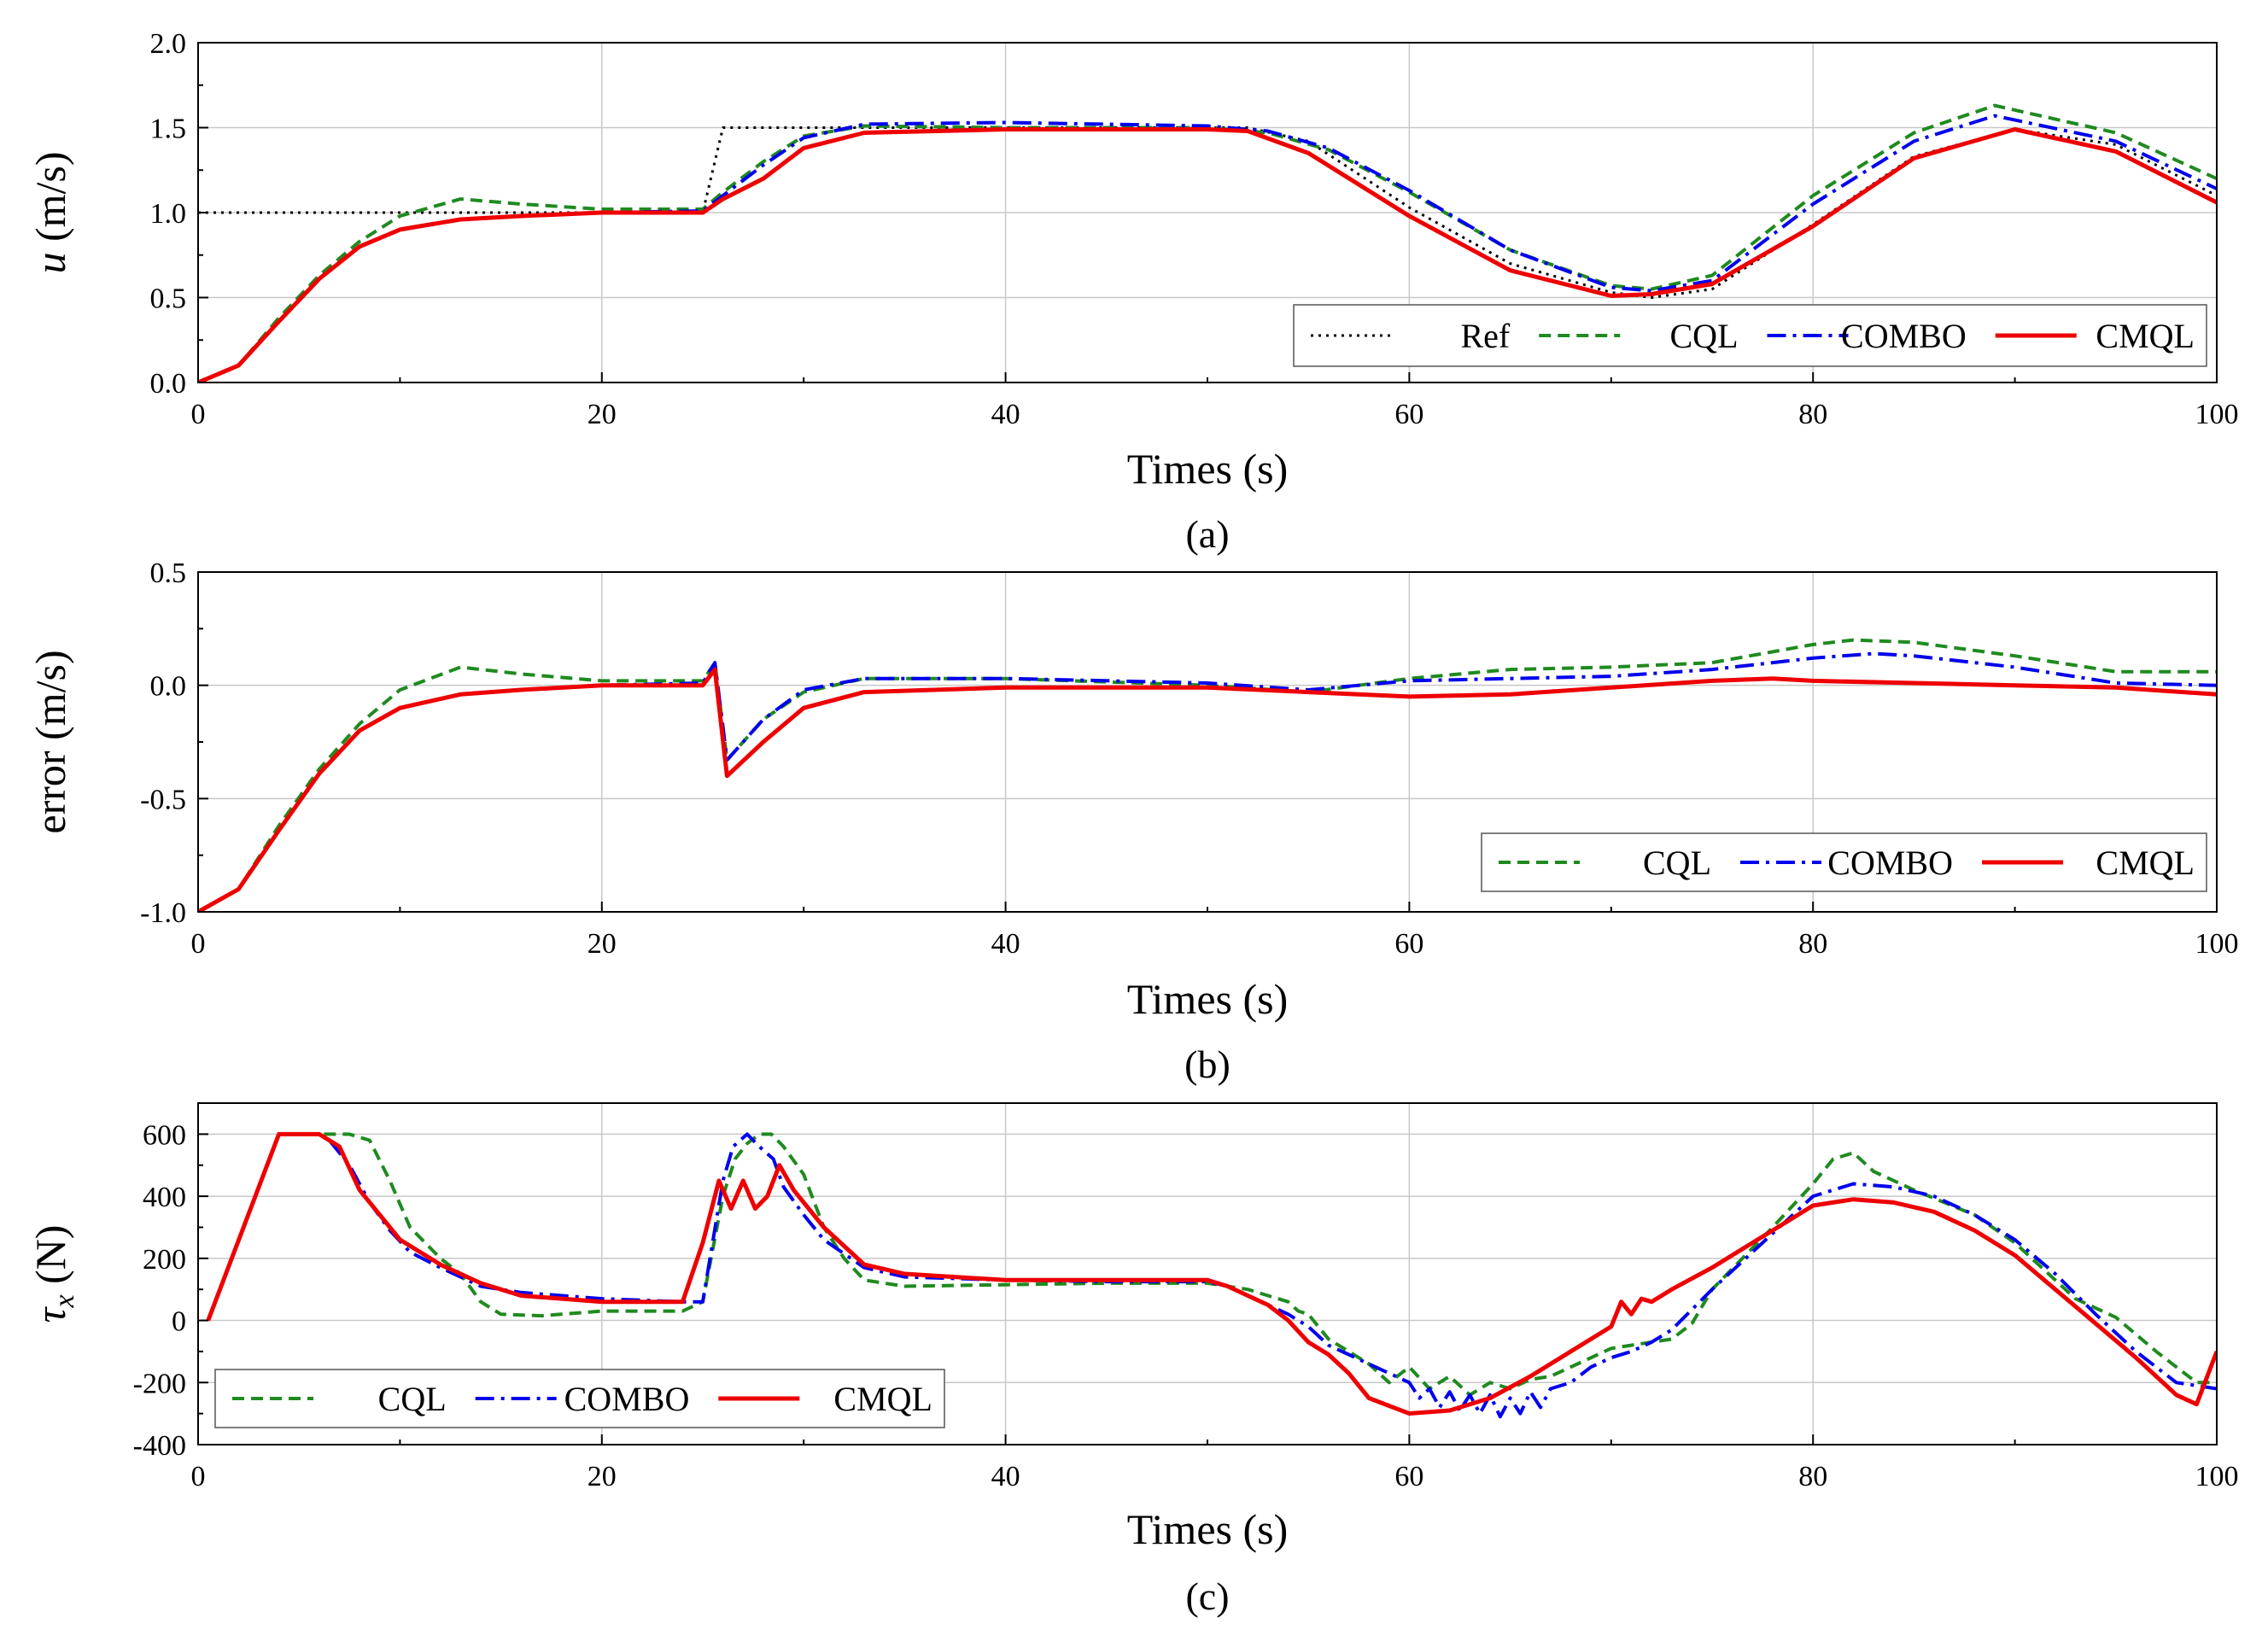 The width and height of the screenshot is (2268, 1641). I want to click on y-axis-title-c-unit: (N), so click(50, 1260).